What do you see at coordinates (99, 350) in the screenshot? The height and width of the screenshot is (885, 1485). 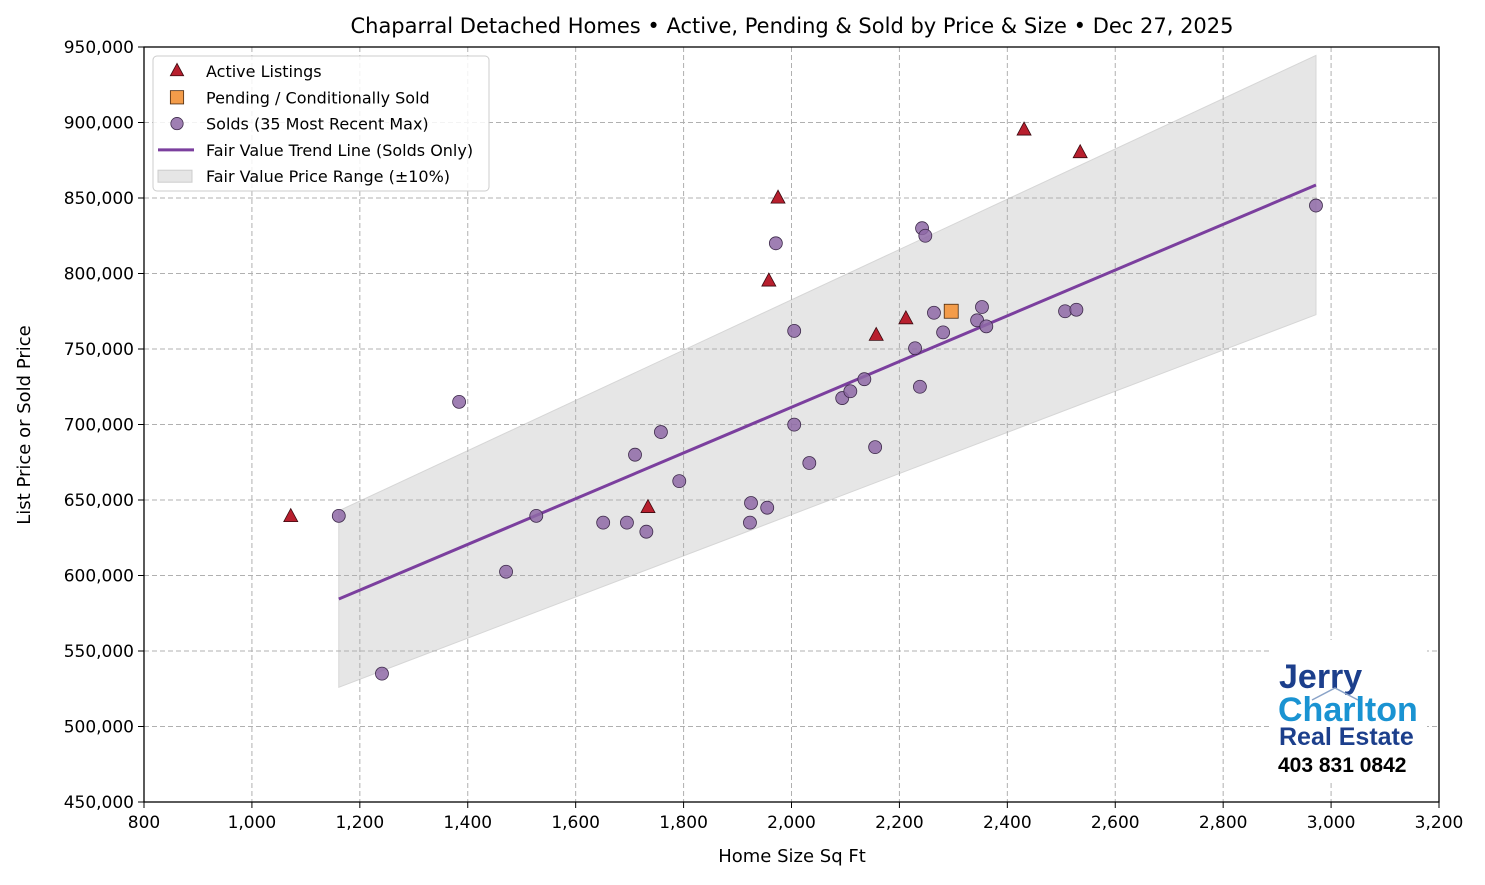 I see `y-tick-label: 750,000` at bounding box center [99, 350].